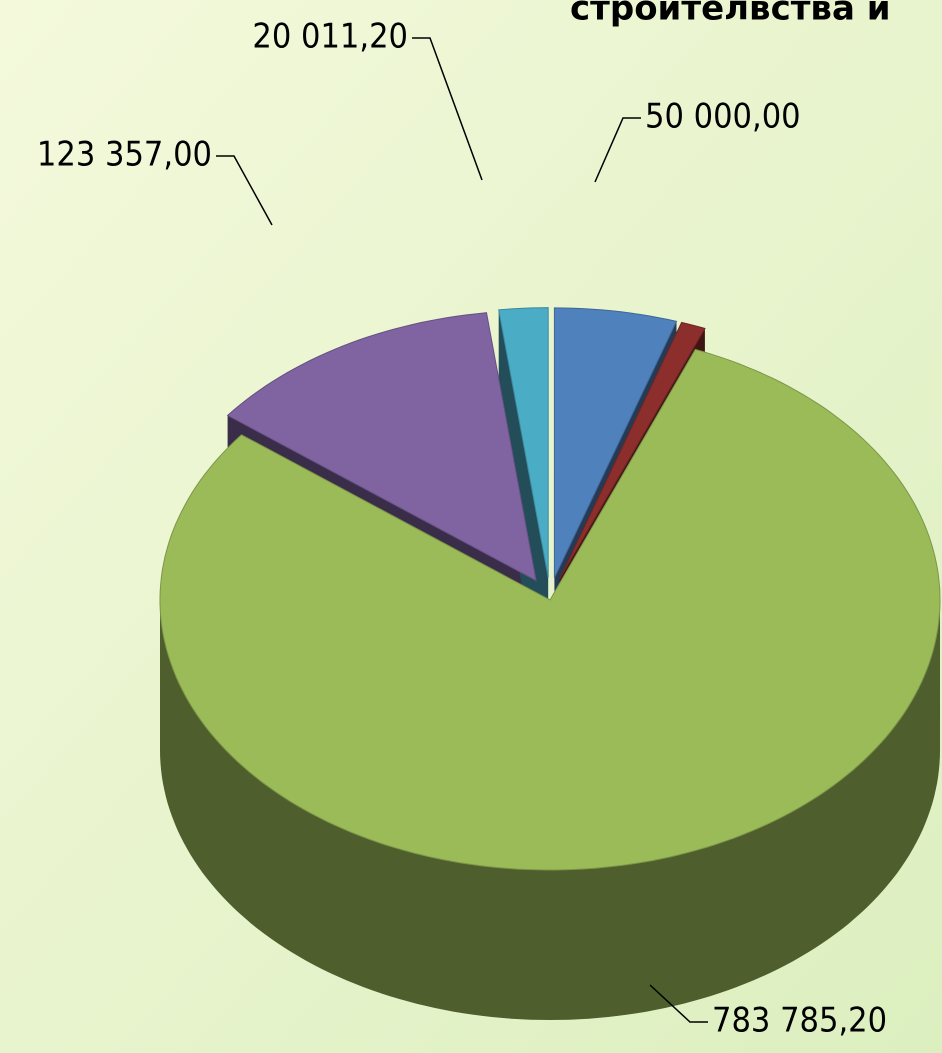 The height and width of the screenshot is (1053, 942). What do you see at coordinates (723, 117) in the screenshot?
I see `data-label: 50 000,00` at bounding box center [723, 117].